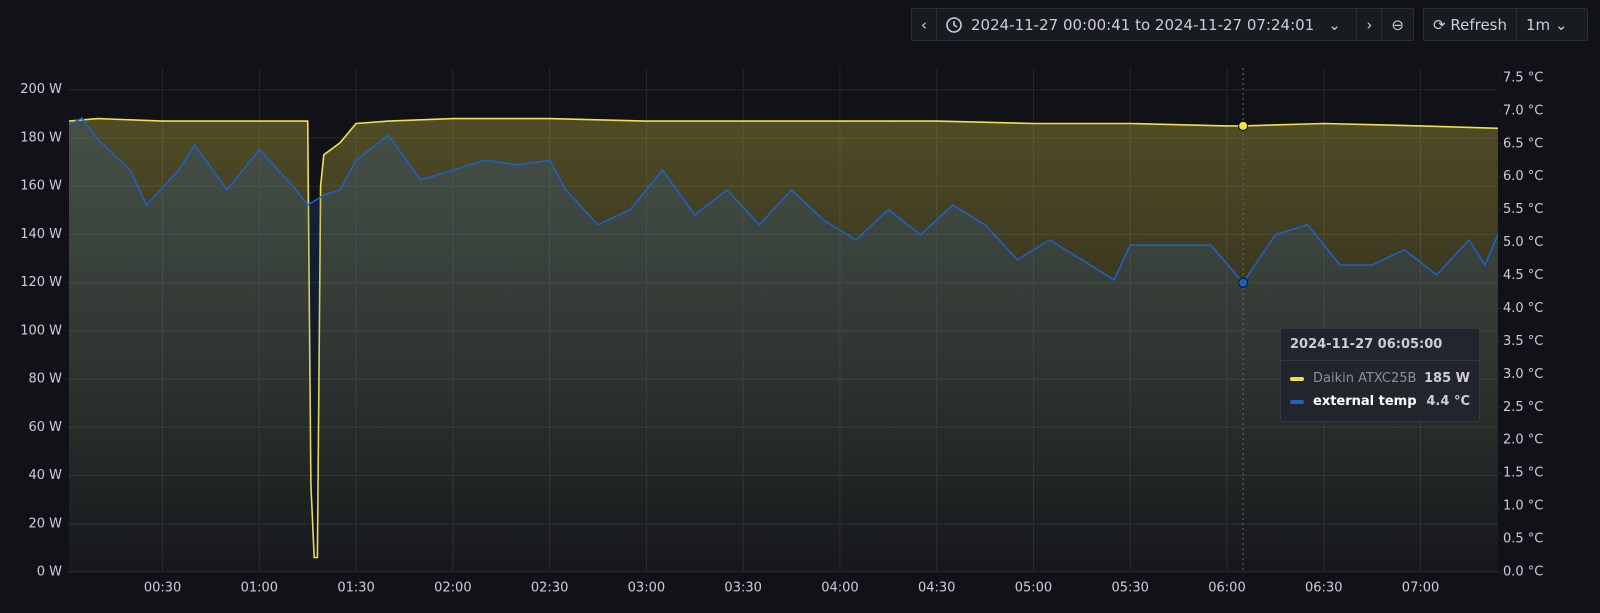 This screenshot has width=1600, height=613. I want to click on x-tick-label: 02:30, so click(549, 588).